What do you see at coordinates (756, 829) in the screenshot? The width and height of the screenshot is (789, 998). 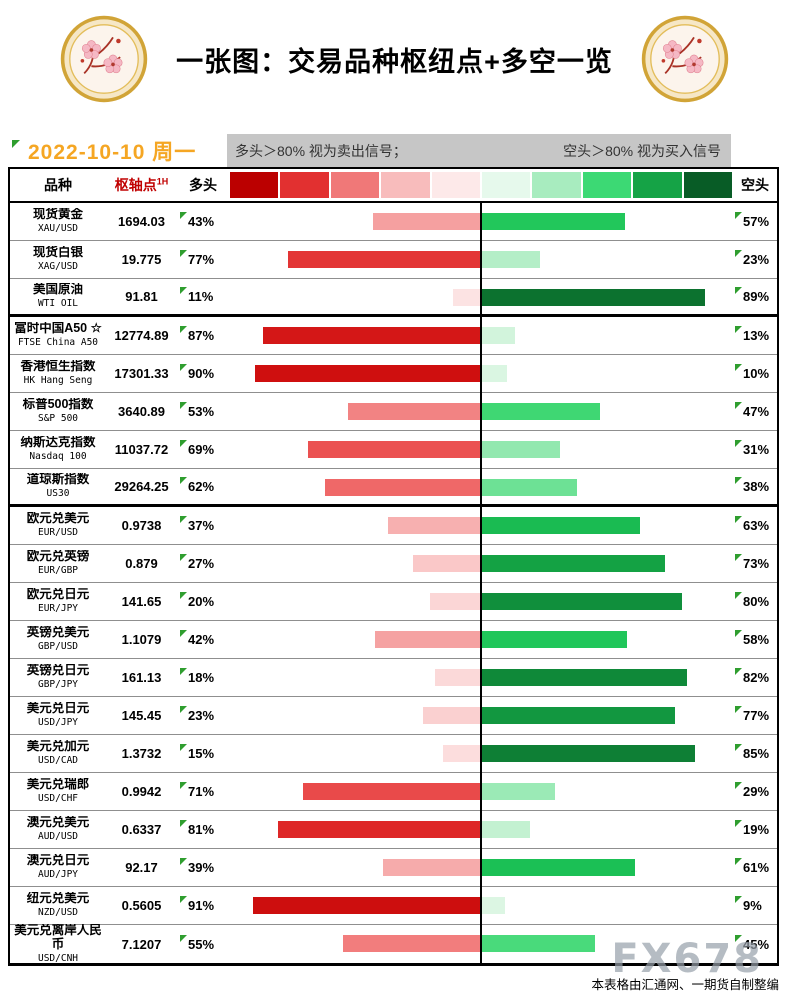 I see `short-percent: 19%` at bounding box center [756, 829].